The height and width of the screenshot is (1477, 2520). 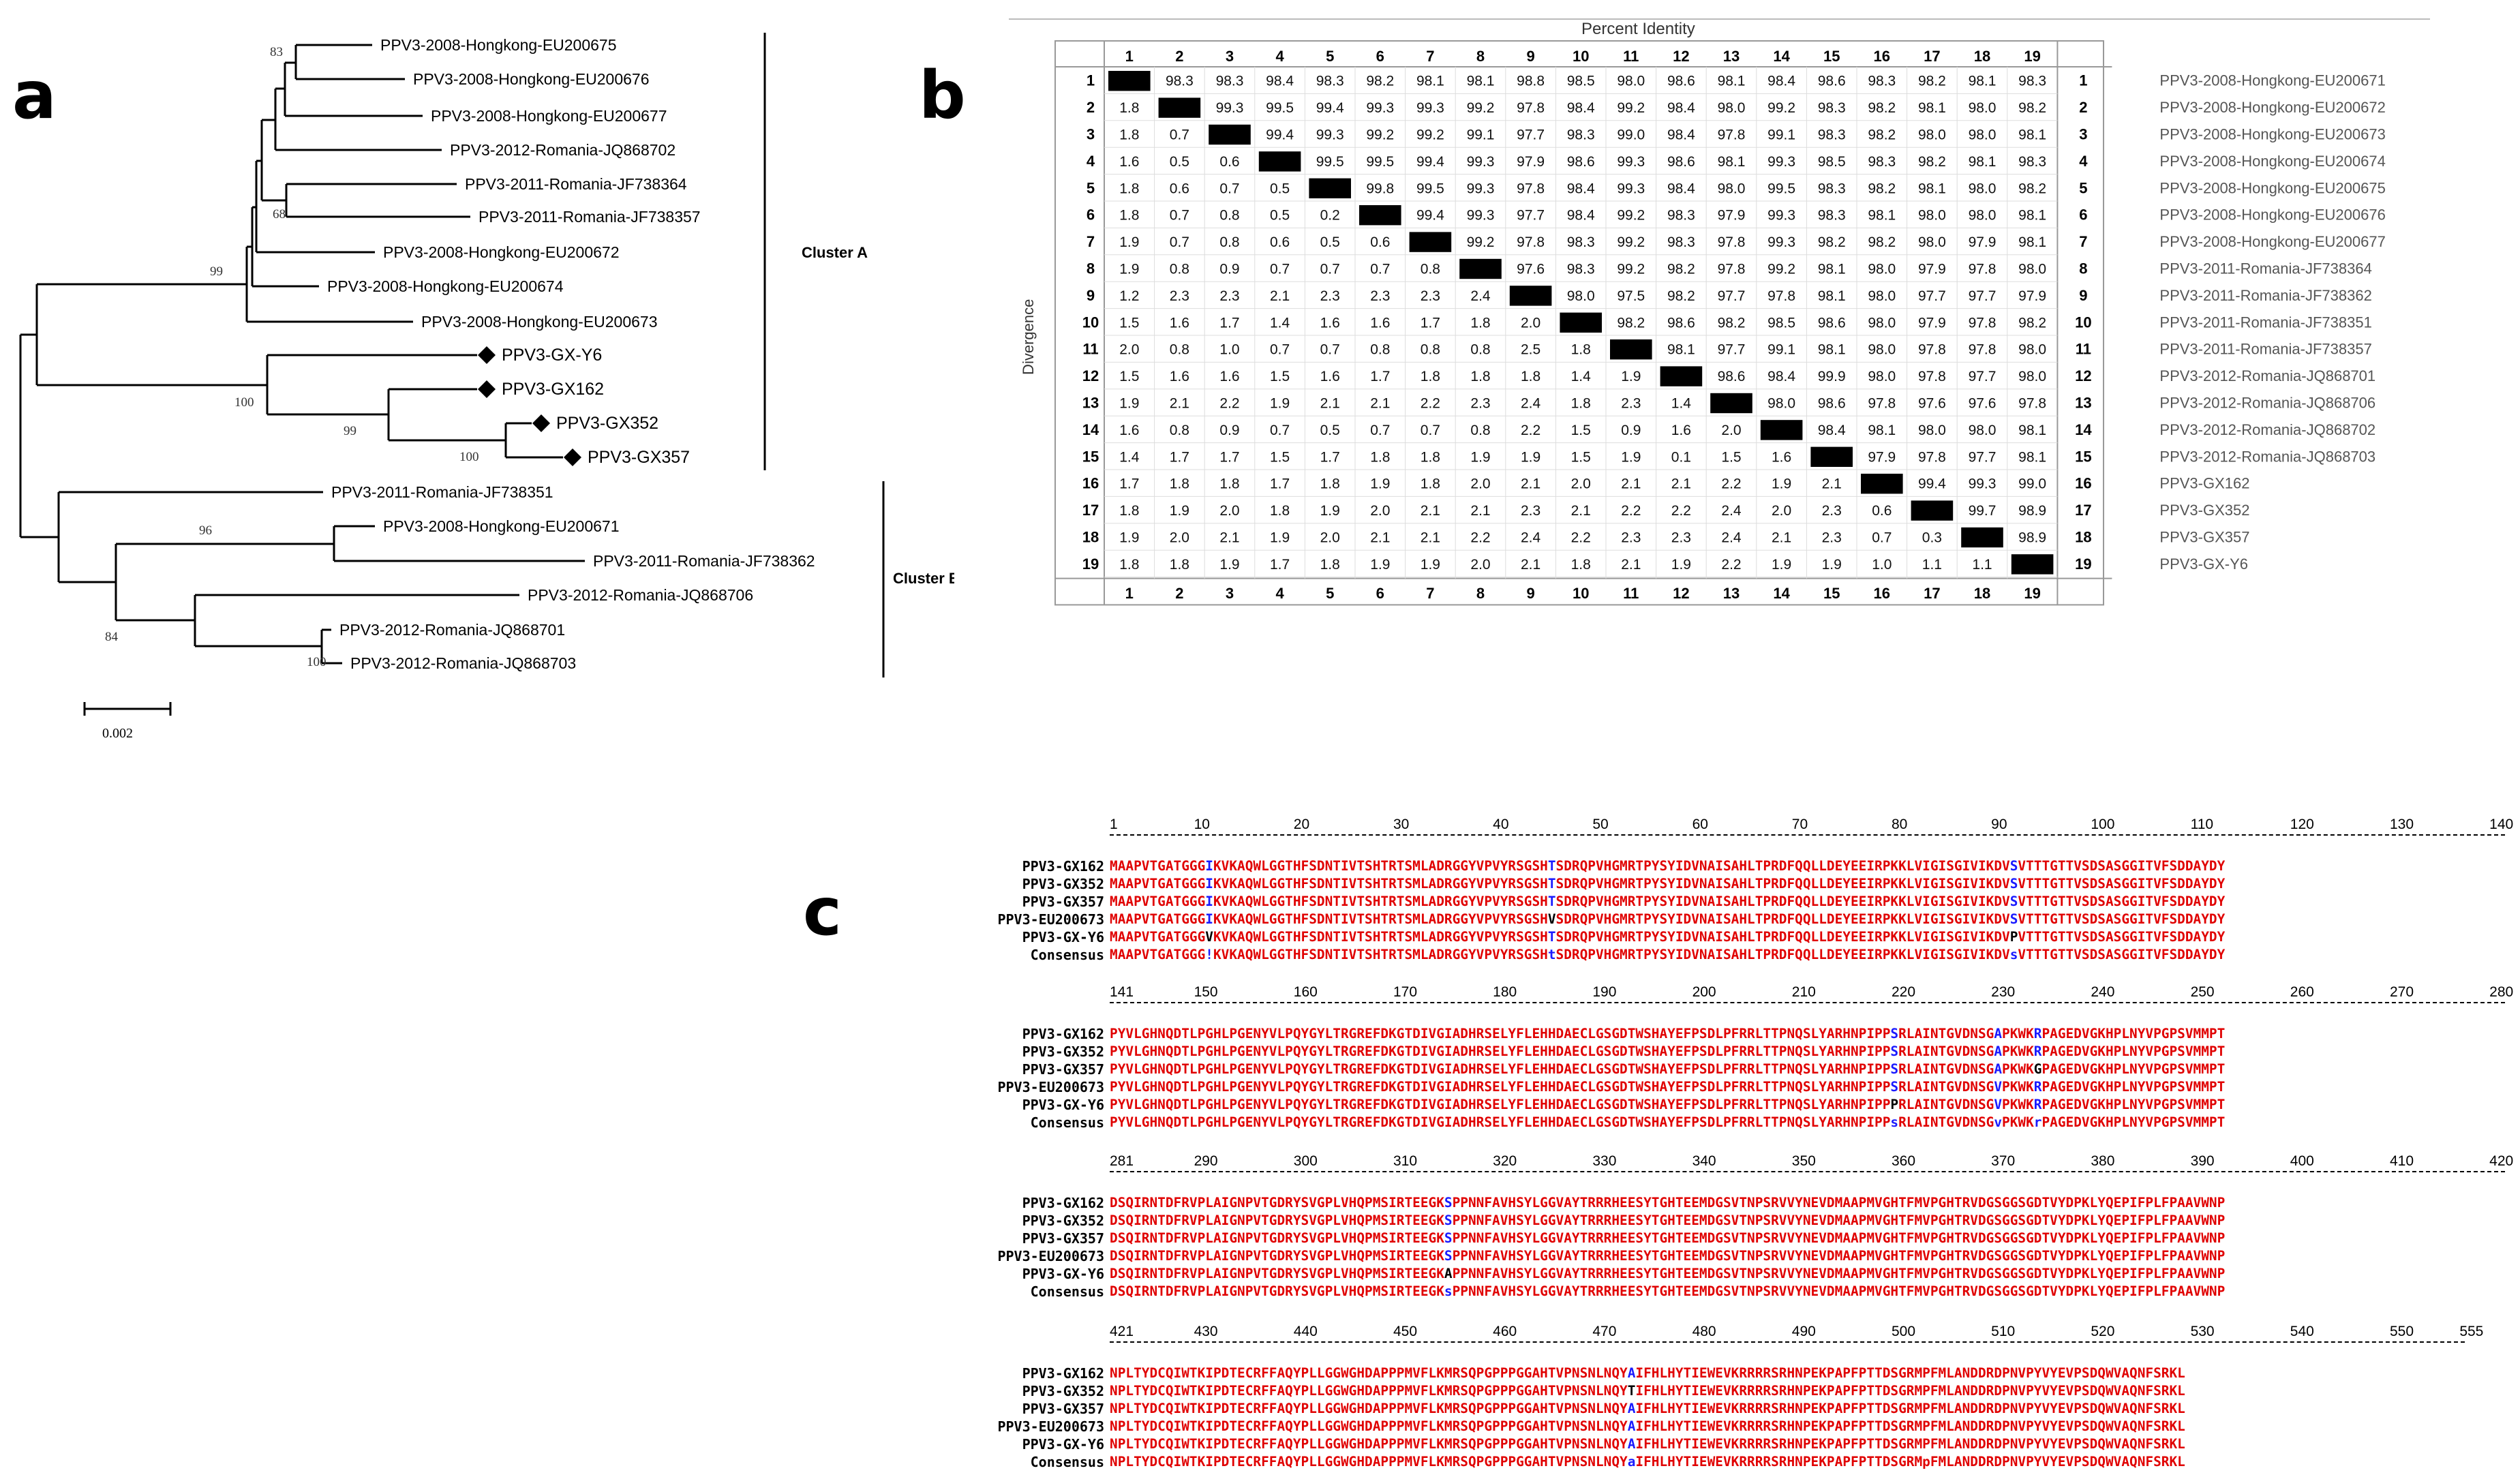 I want to click on matrix-col-header: 6, so click(x=1380, y=56).